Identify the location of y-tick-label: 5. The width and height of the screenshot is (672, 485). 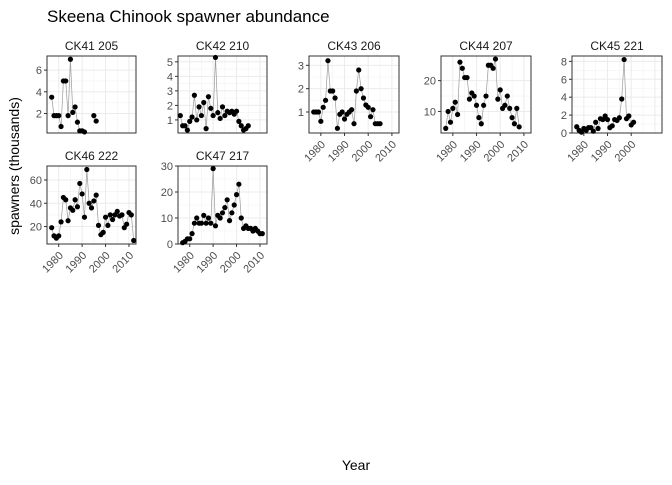
(170, 63).